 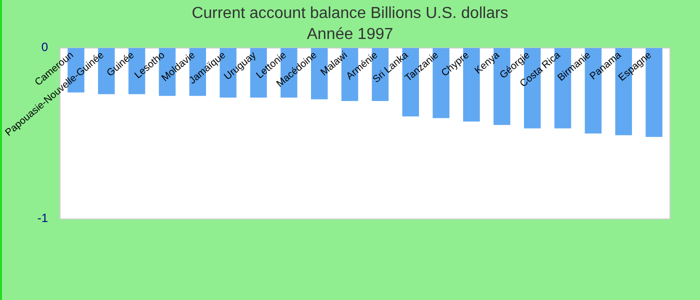 I want to click on y-tick-label: -1, so click(x=42, y=218).